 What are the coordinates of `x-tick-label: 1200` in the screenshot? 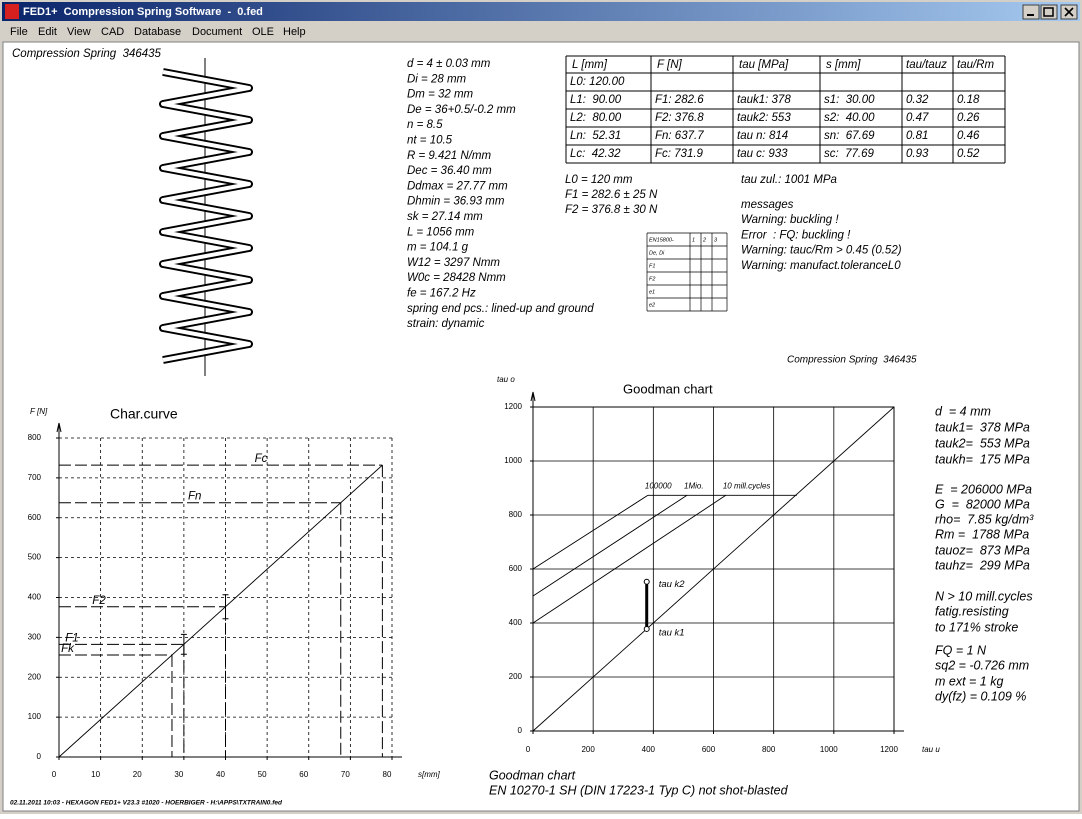 It's located at (889, 749).